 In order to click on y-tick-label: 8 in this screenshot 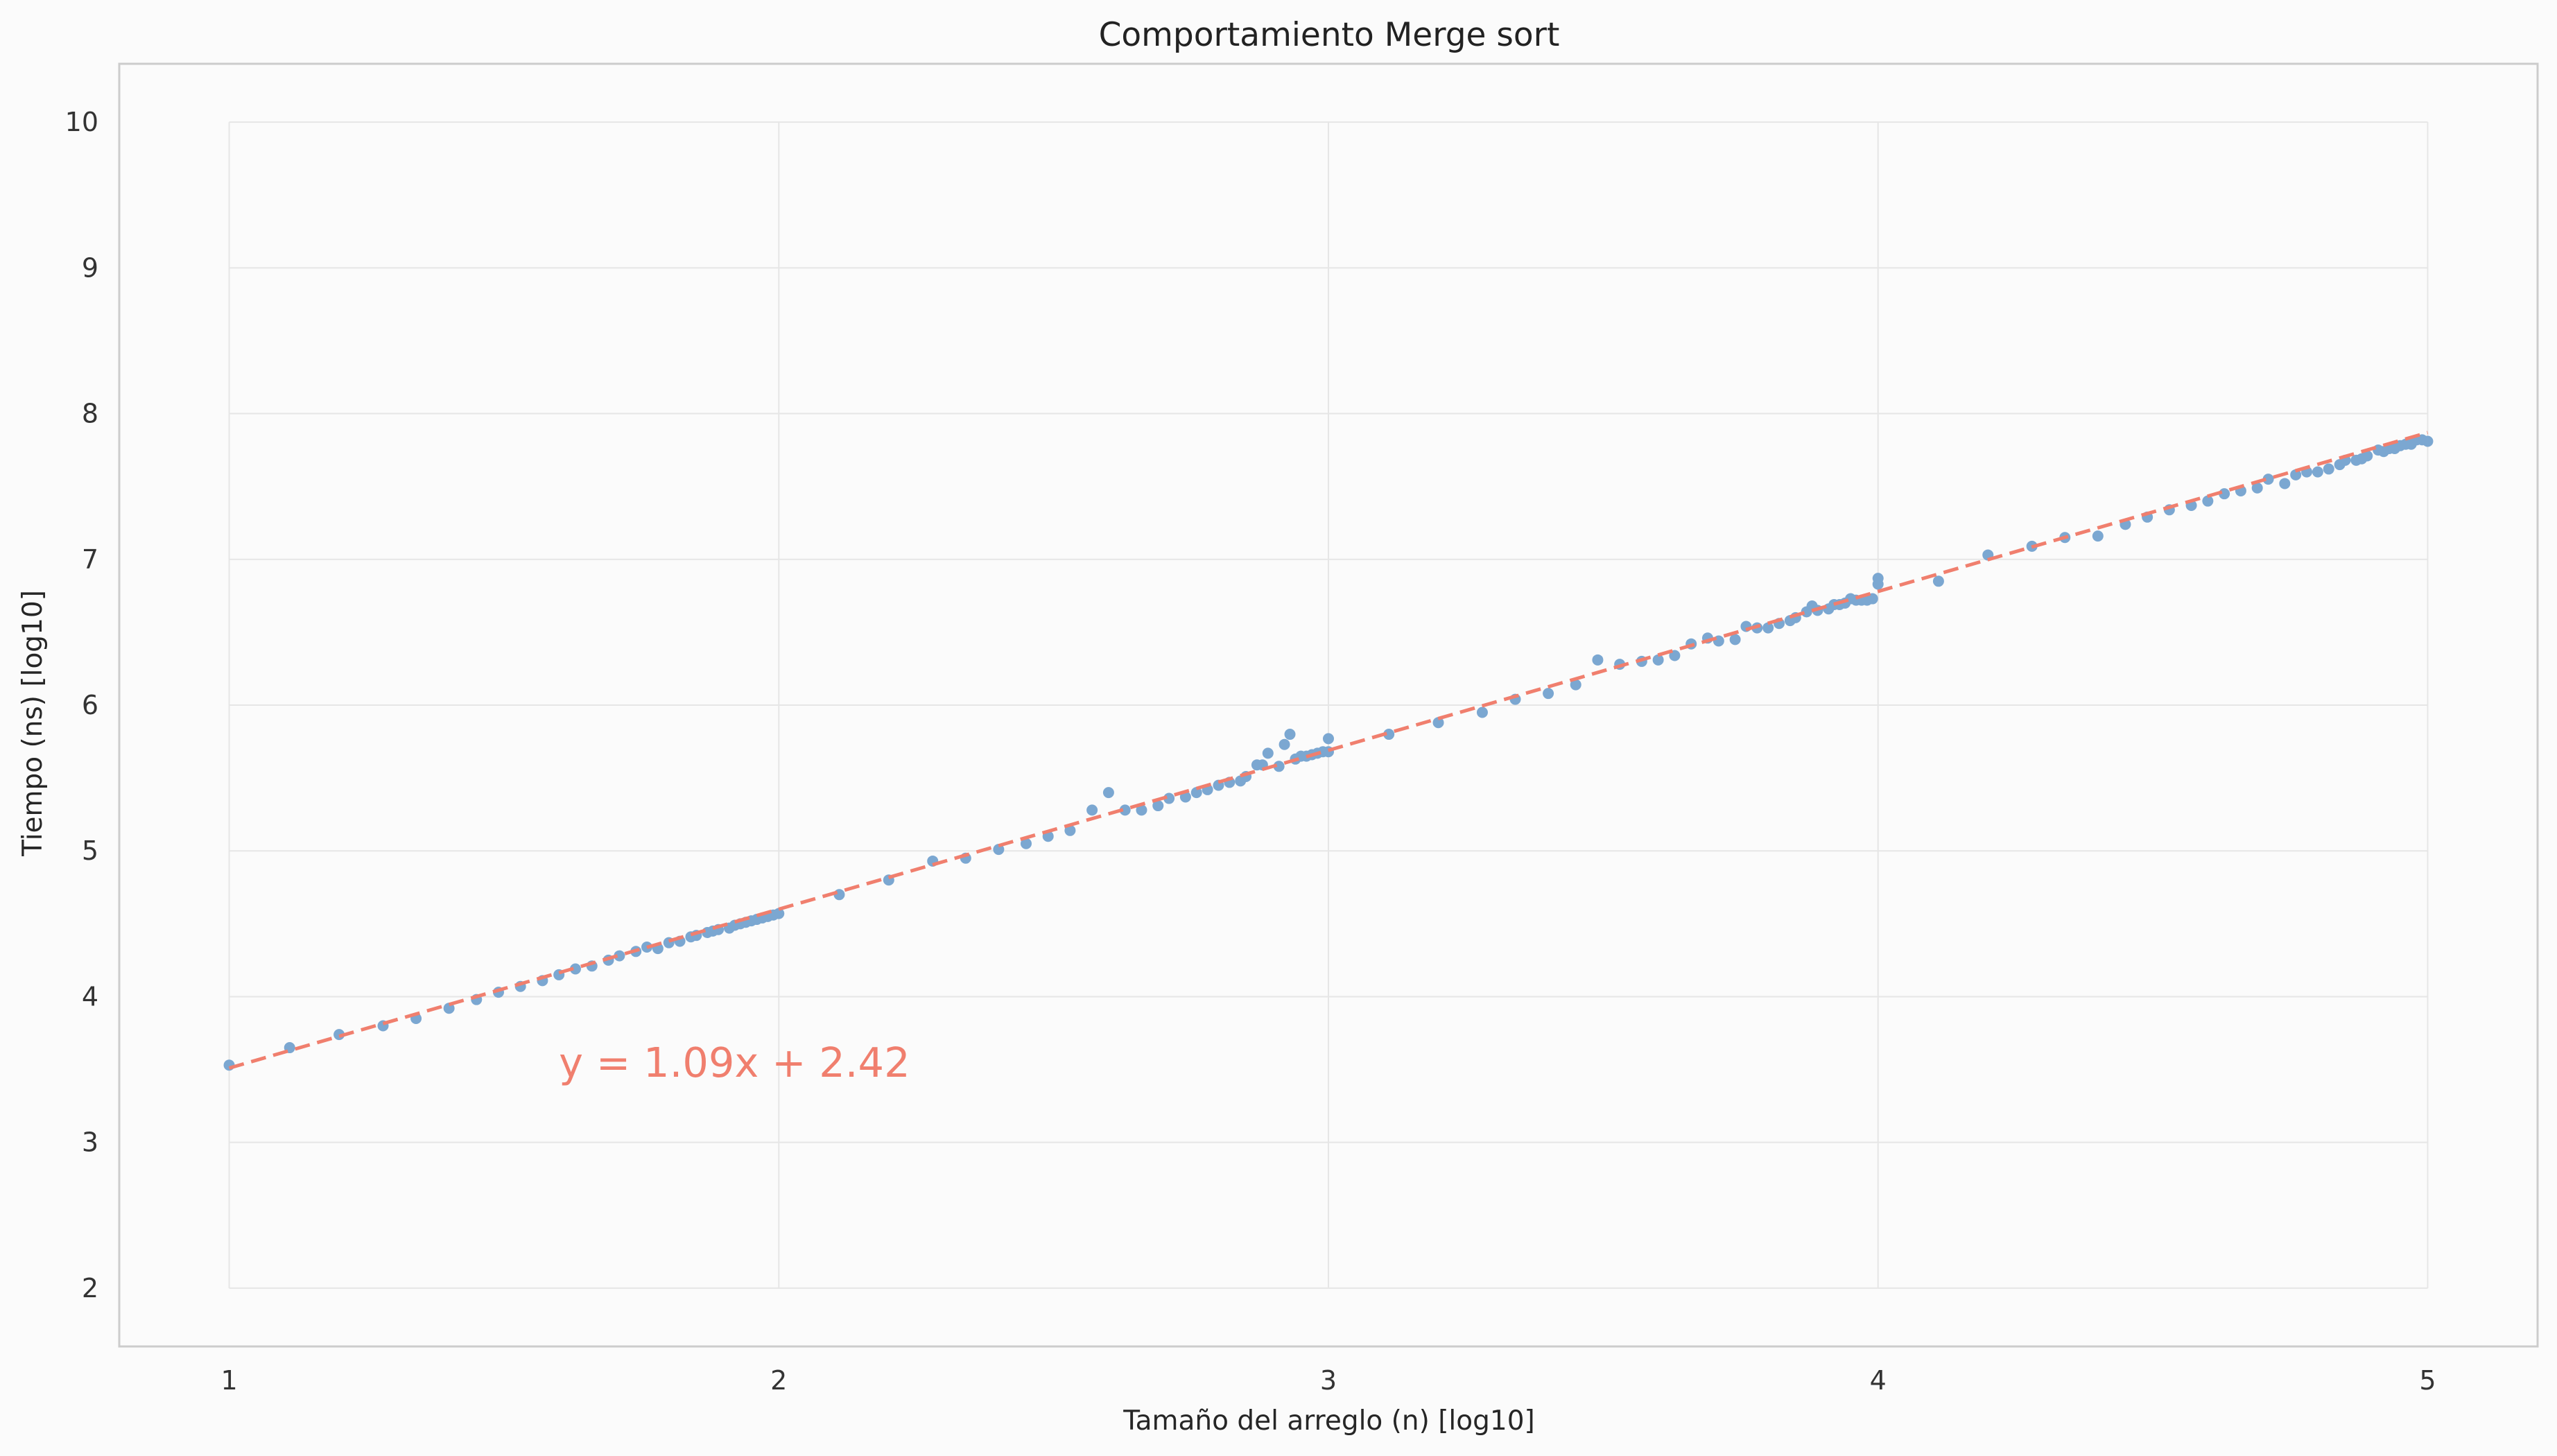, I will do `click(90, 414)`.